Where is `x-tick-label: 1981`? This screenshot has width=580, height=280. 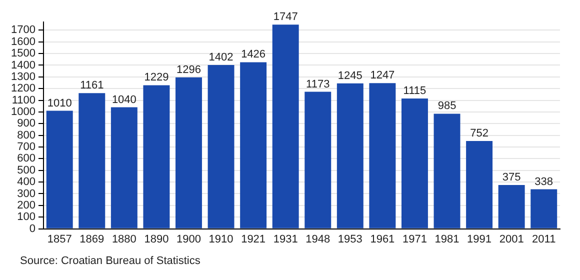 x-tick-label: 1981 is located at coordinates (447, 239).